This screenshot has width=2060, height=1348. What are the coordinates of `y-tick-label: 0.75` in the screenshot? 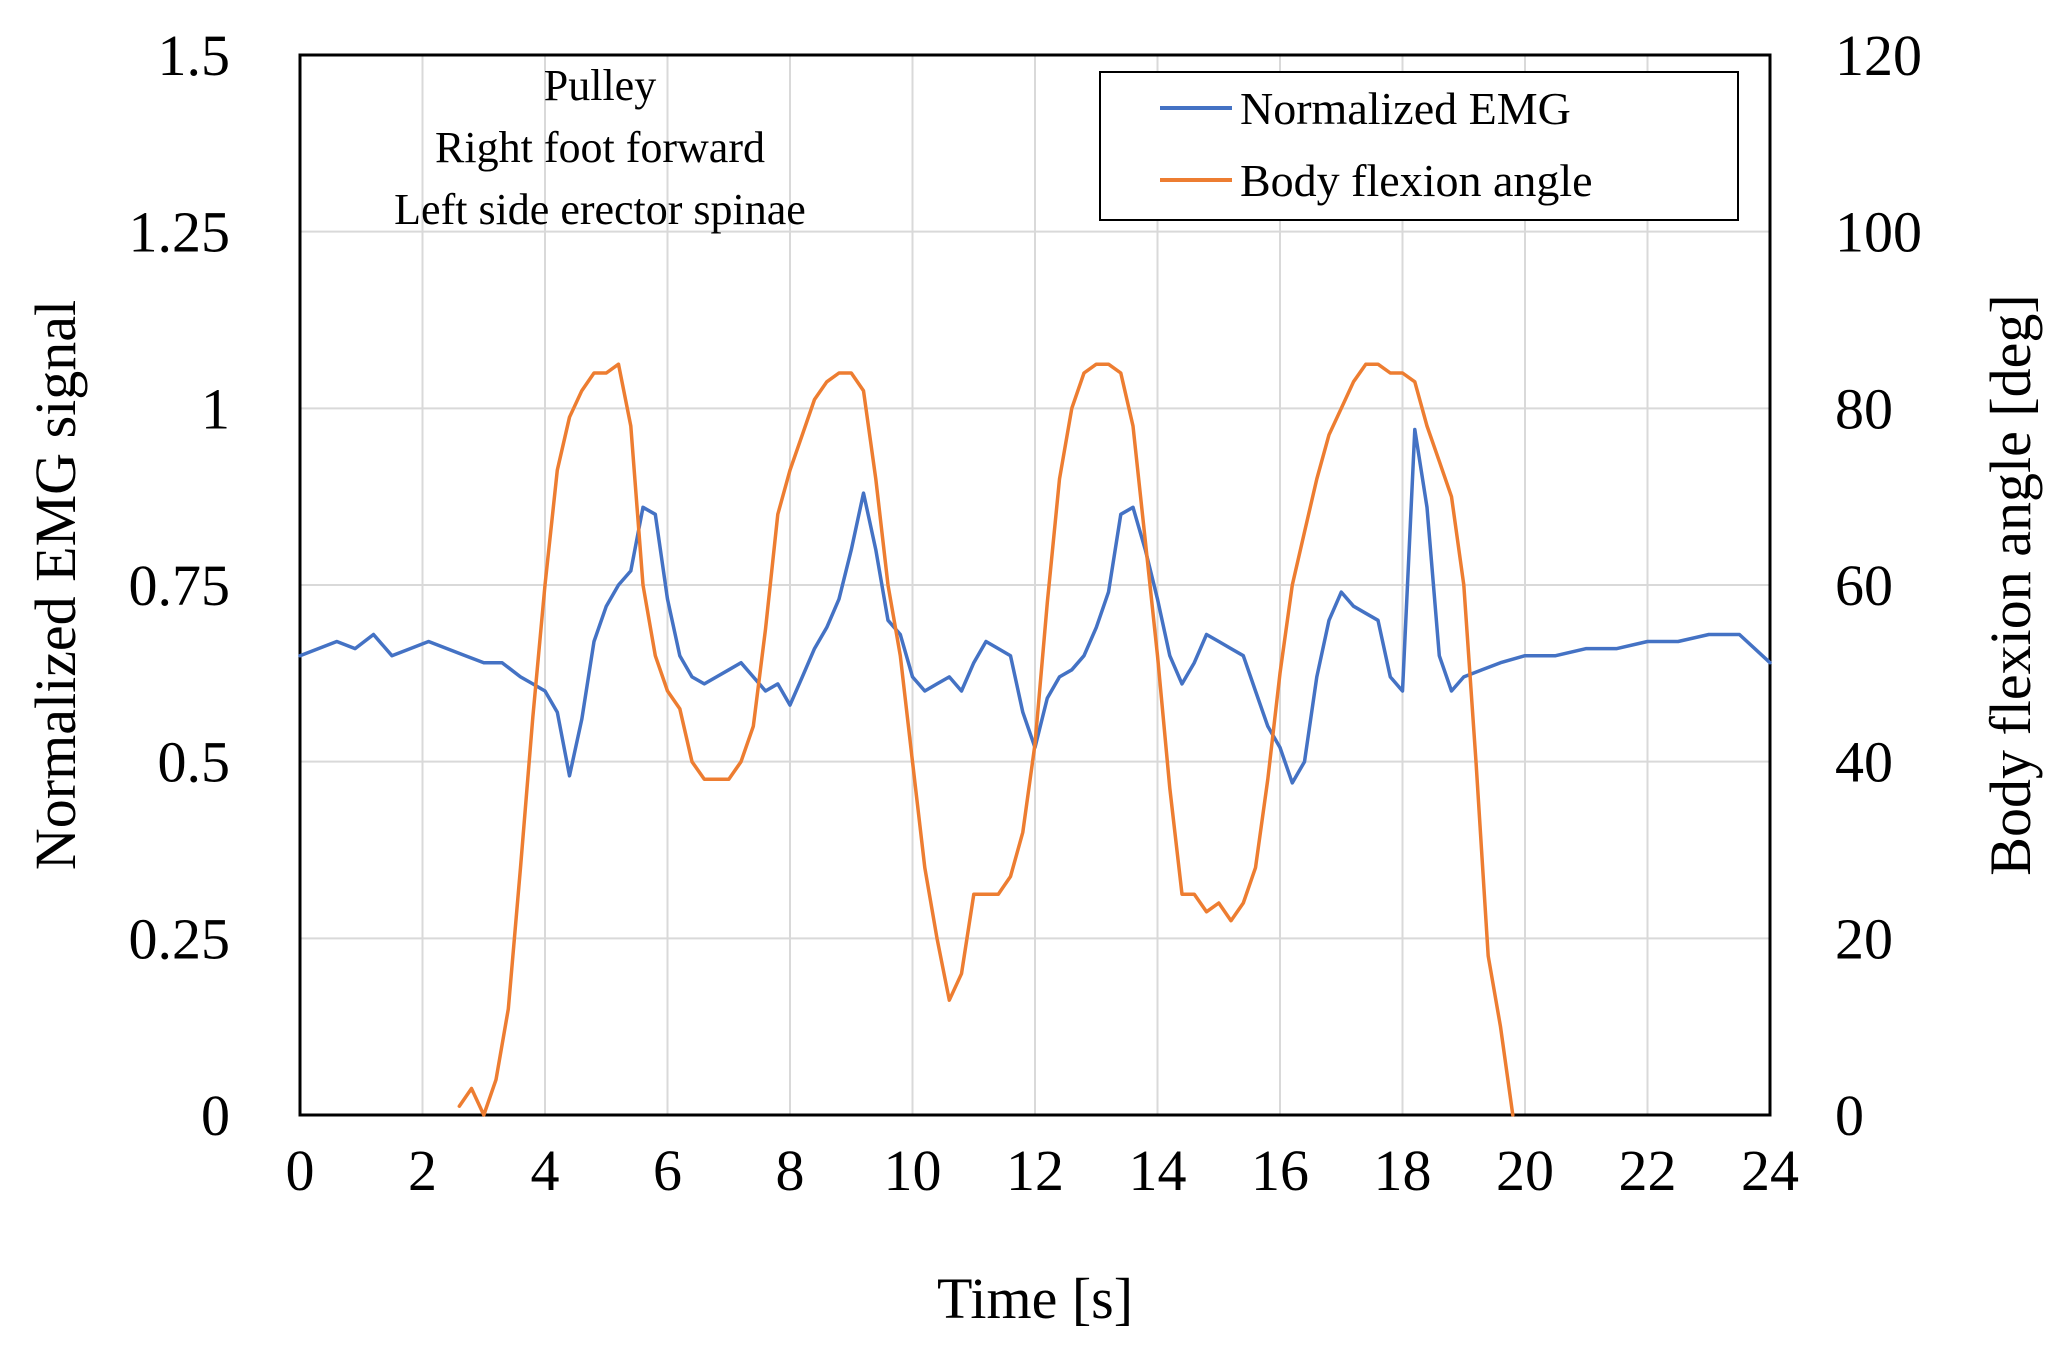 It's located at (180, 585).